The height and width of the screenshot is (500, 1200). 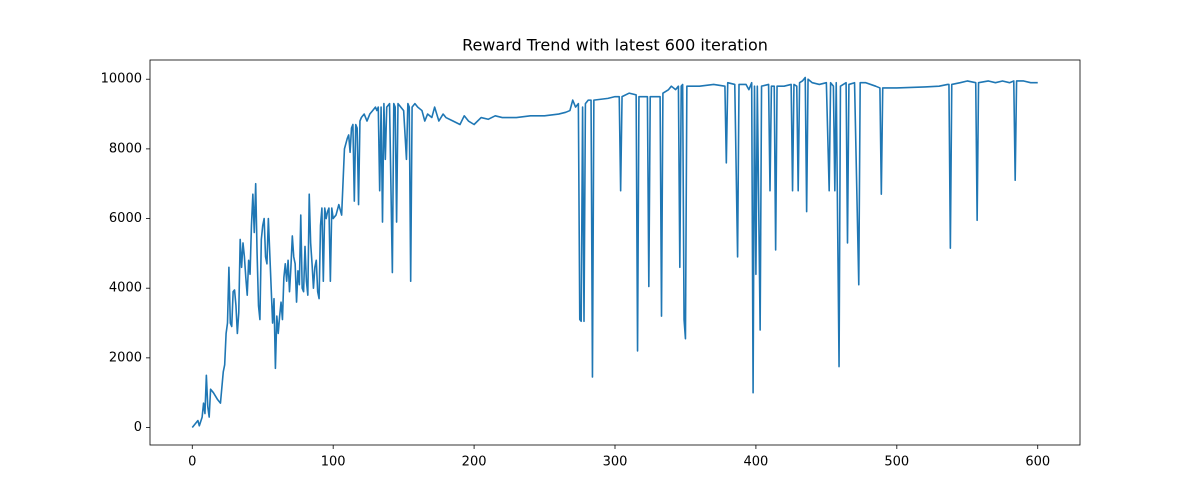 What do you see at coordinates (333, 462) in the screenshot?
I see `x-tick-label: 100` at bounding box center [333, 462].